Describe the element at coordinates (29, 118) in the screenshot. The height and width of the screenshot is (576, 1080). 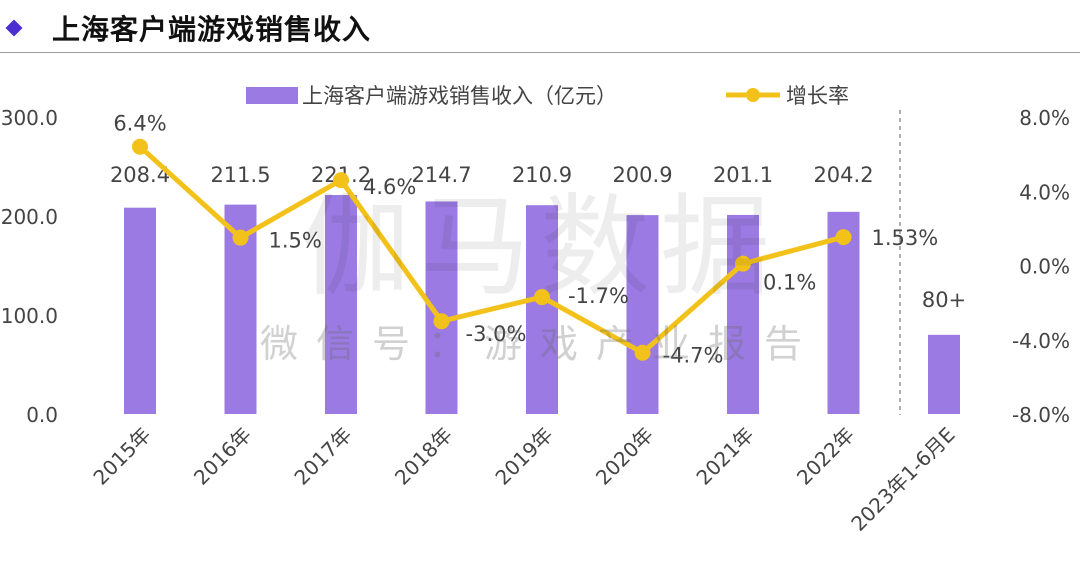
I see `left-tick-label: 300.0` at that location.